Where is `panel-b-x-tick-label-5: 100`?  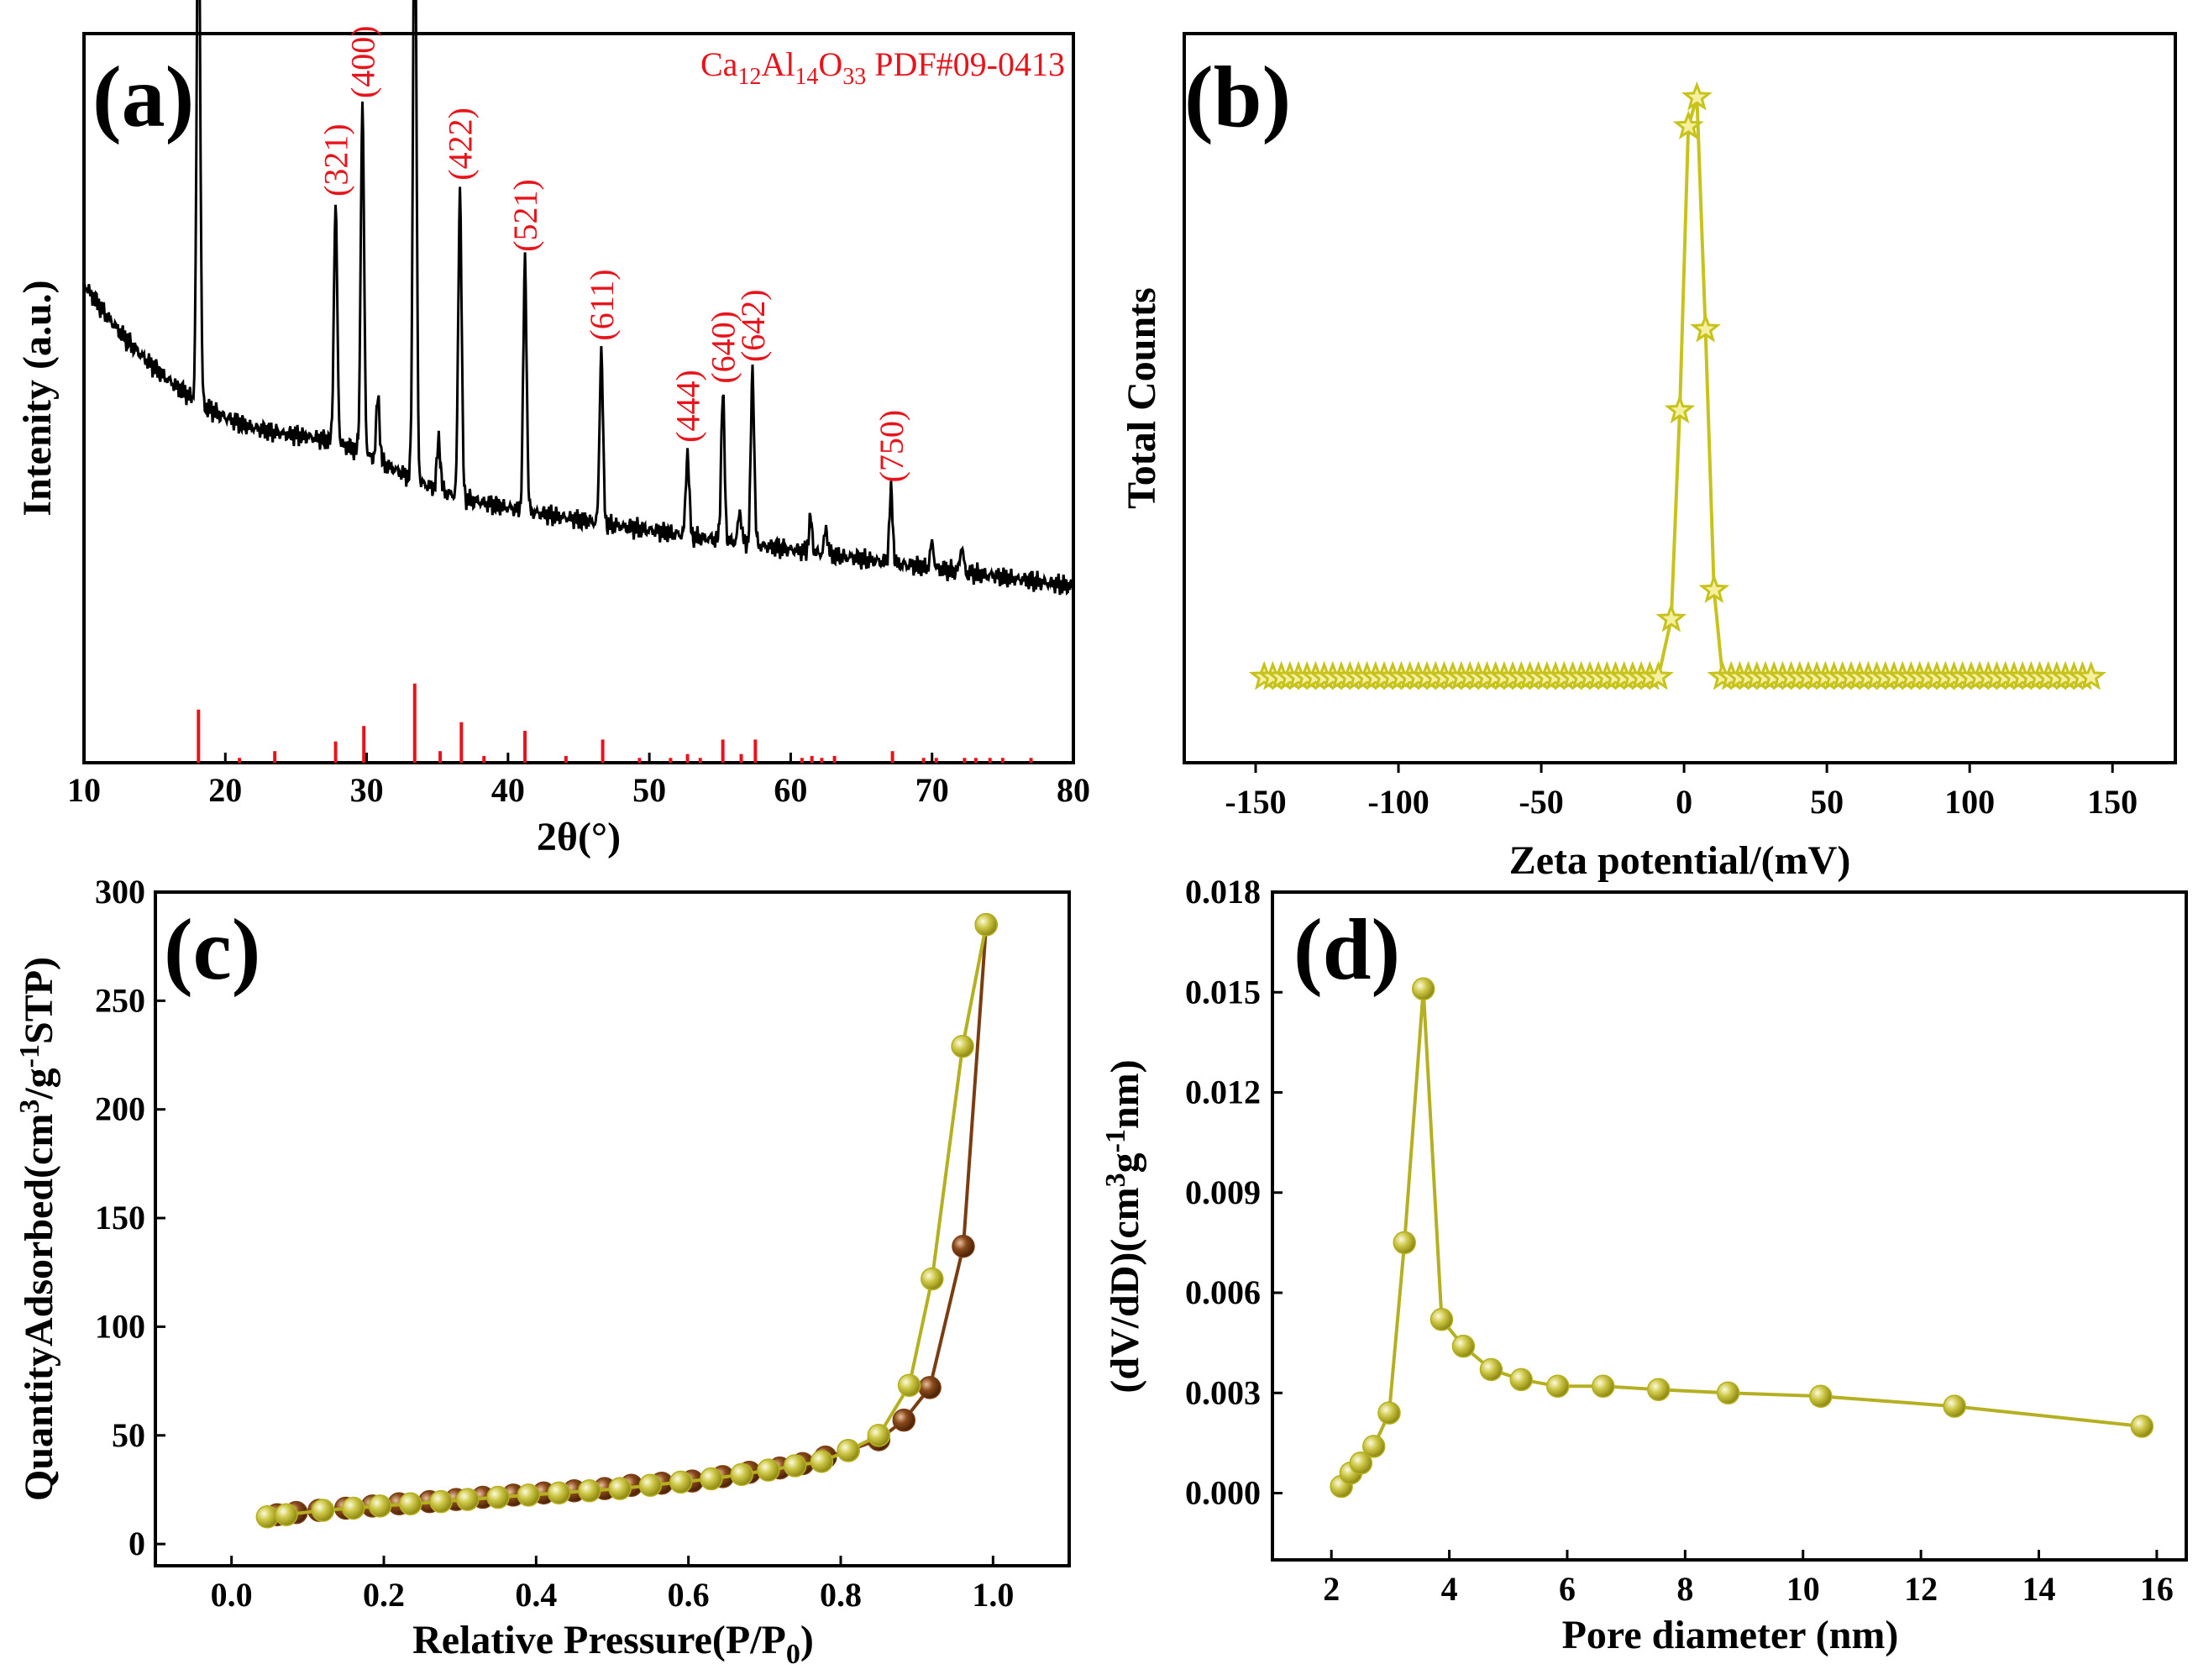
panel-b-x-tick-label-5: 100 is located at coordinates (1969, 802).